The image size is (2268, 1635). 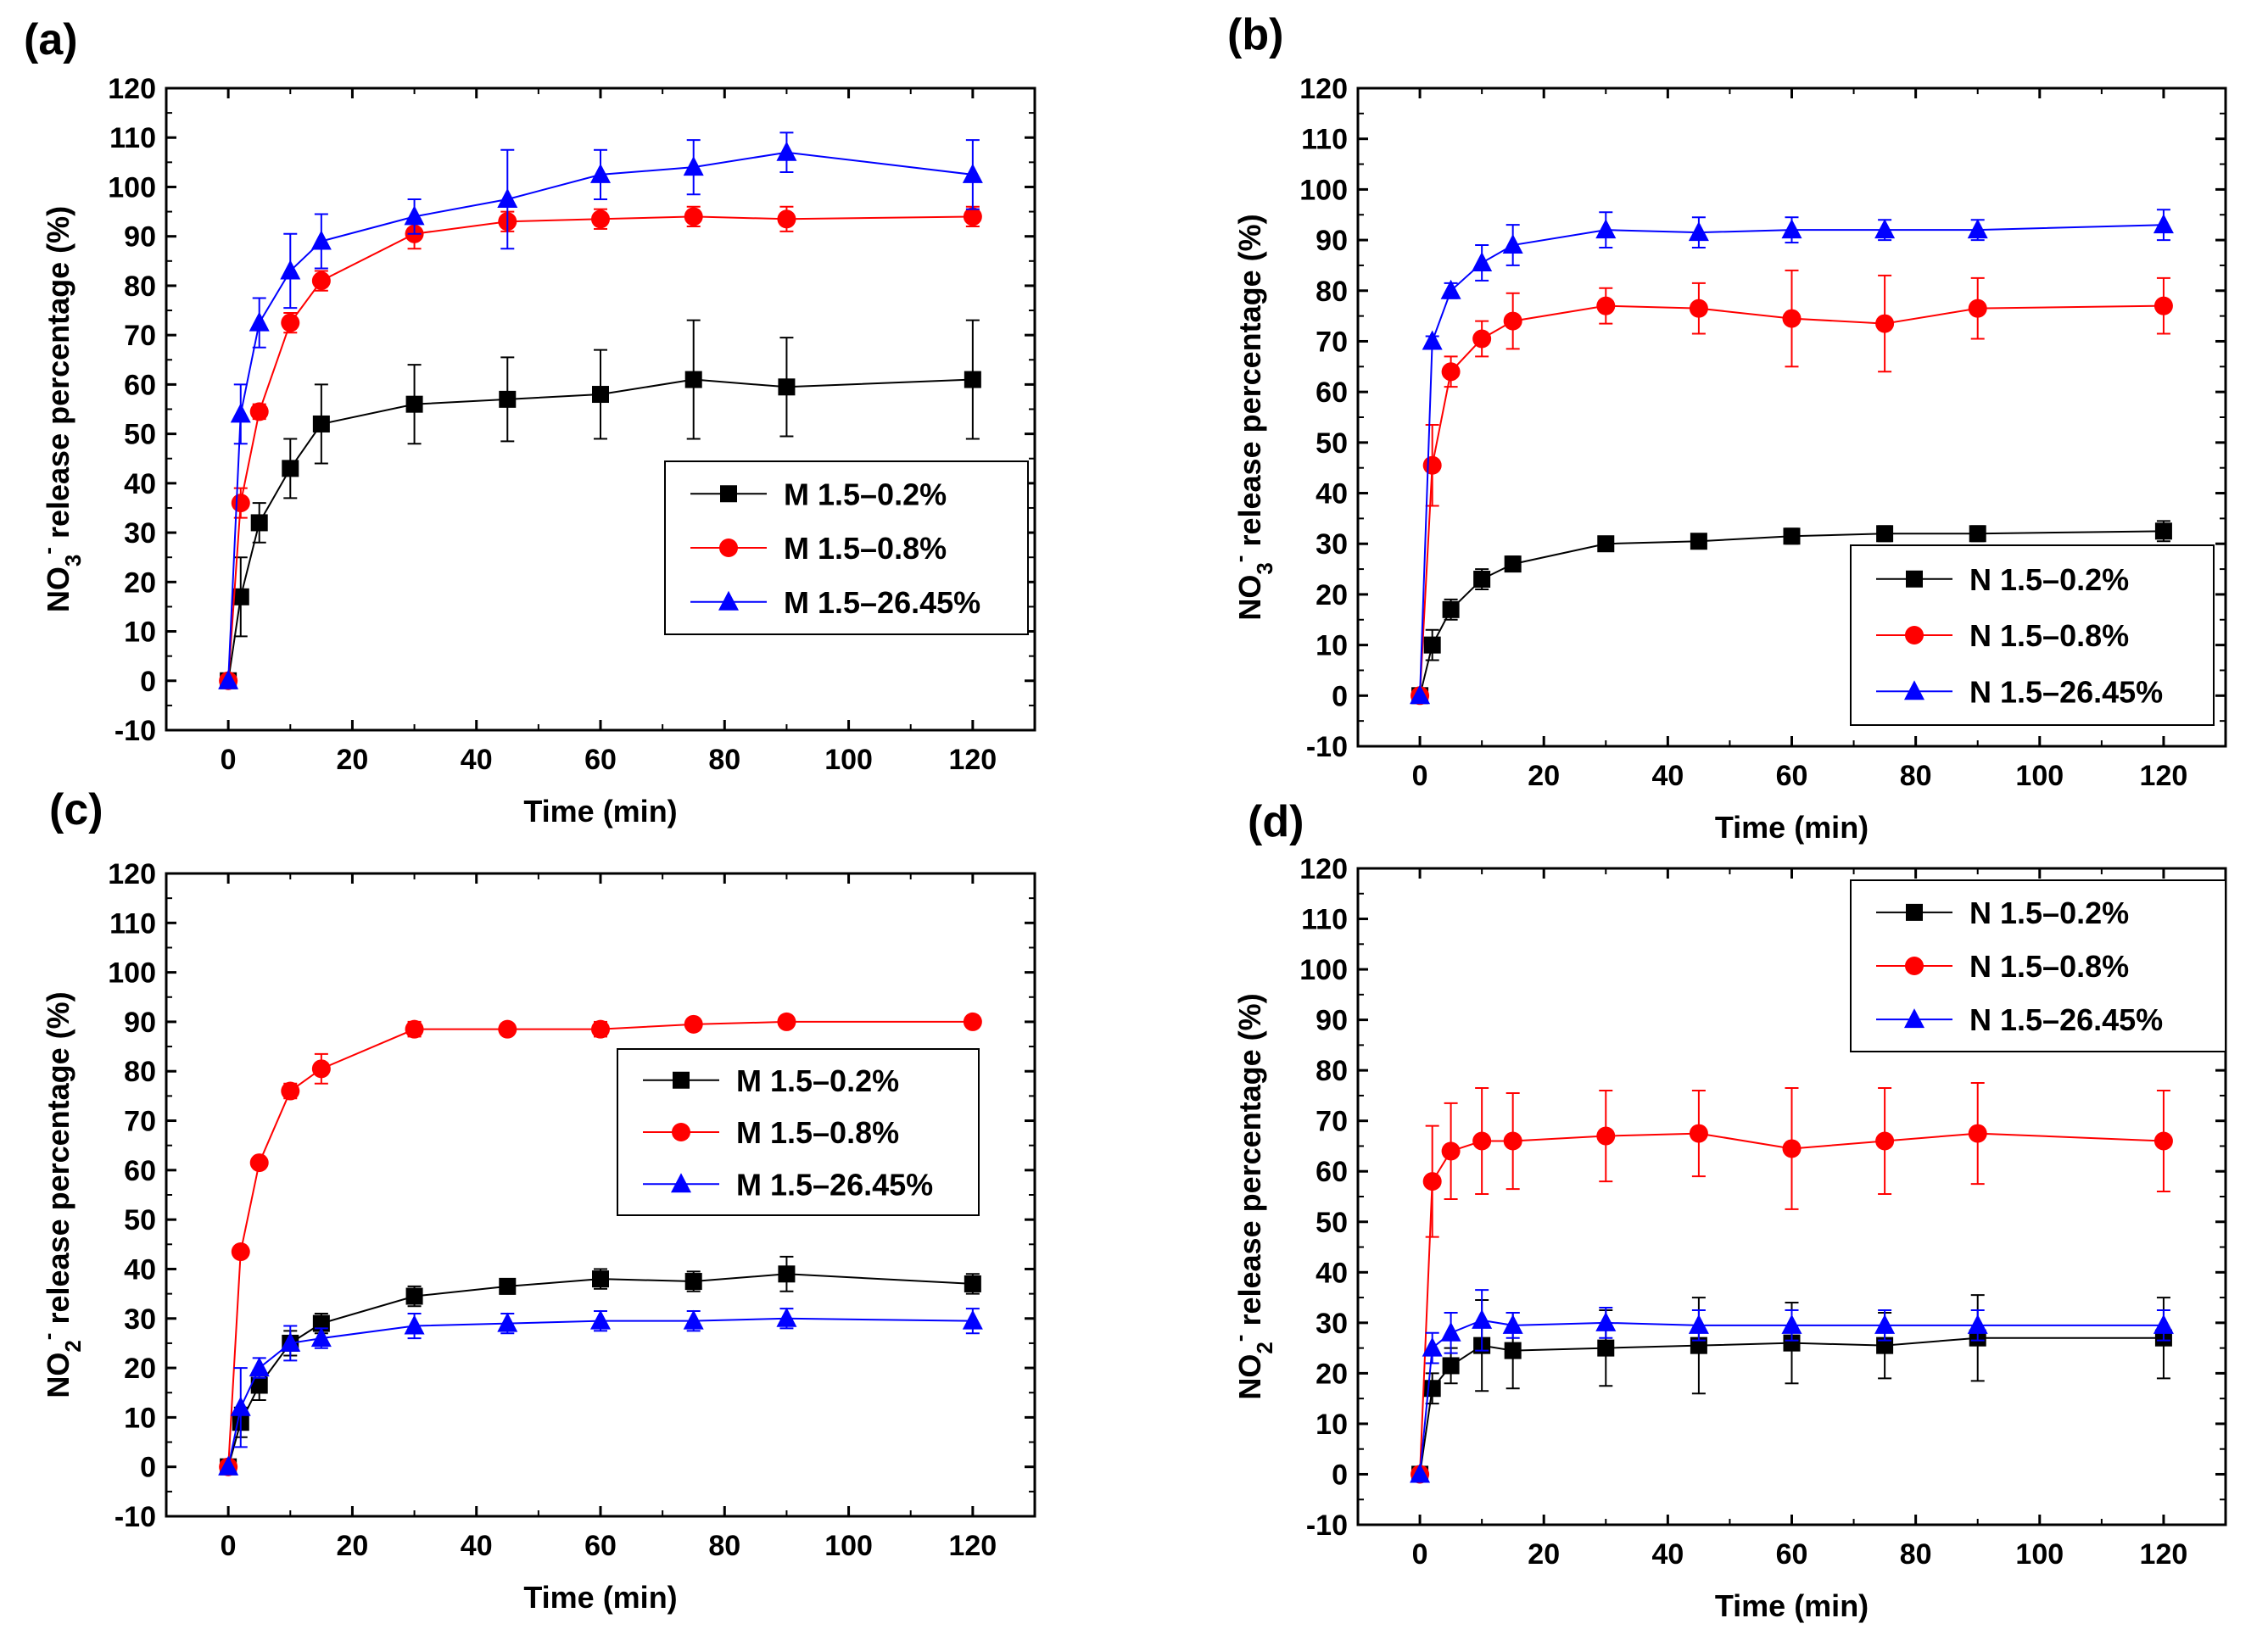 I want to click on y-tick-label: 70, so click(x=140, y=1122).